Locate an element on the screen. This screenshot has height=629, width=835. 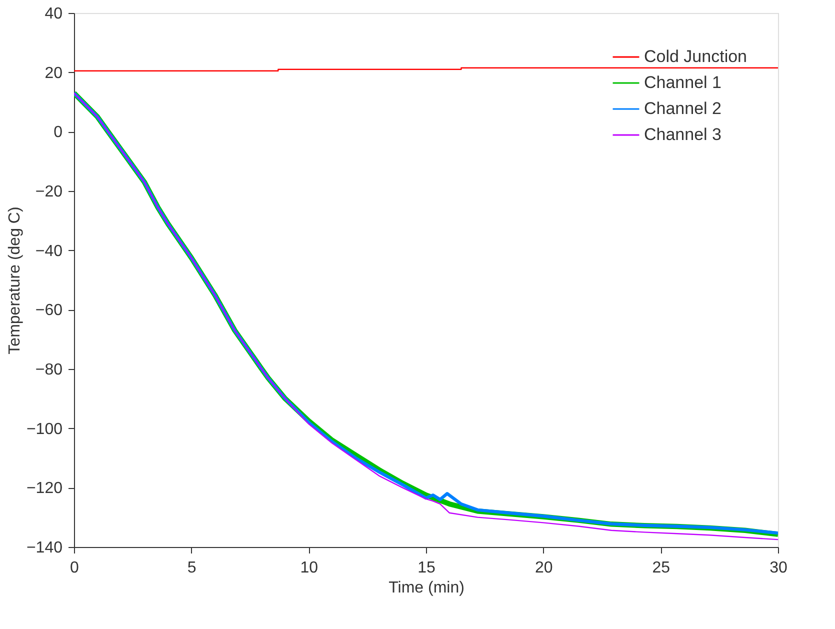
y-tick-label: −60 is located at coordinates (49, 311).